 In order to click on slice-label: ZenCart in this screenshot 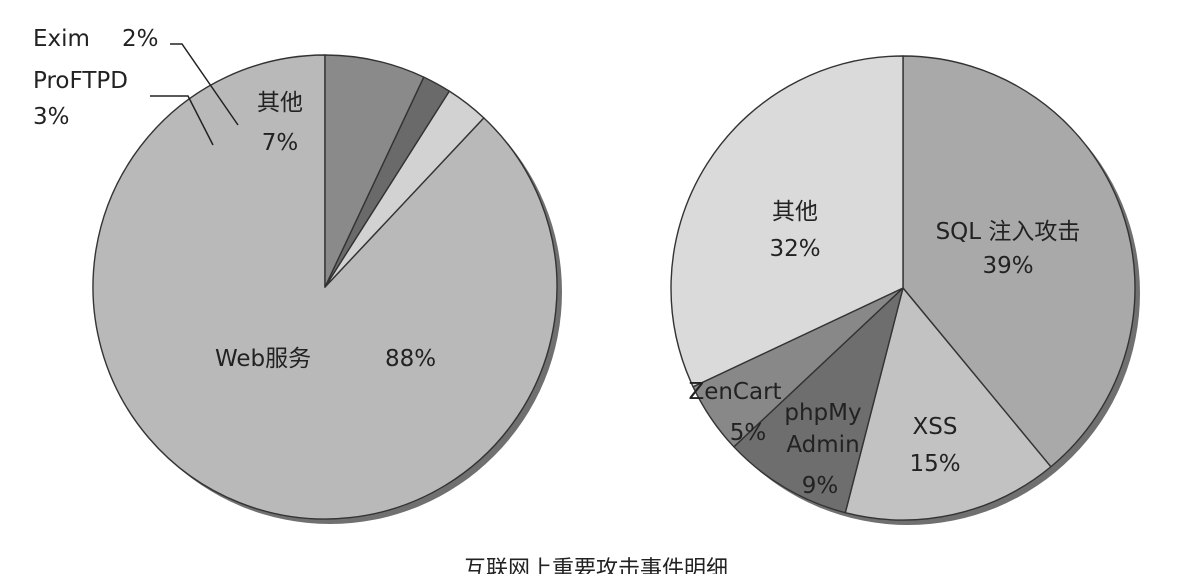, I will do `click(734, 392)`.